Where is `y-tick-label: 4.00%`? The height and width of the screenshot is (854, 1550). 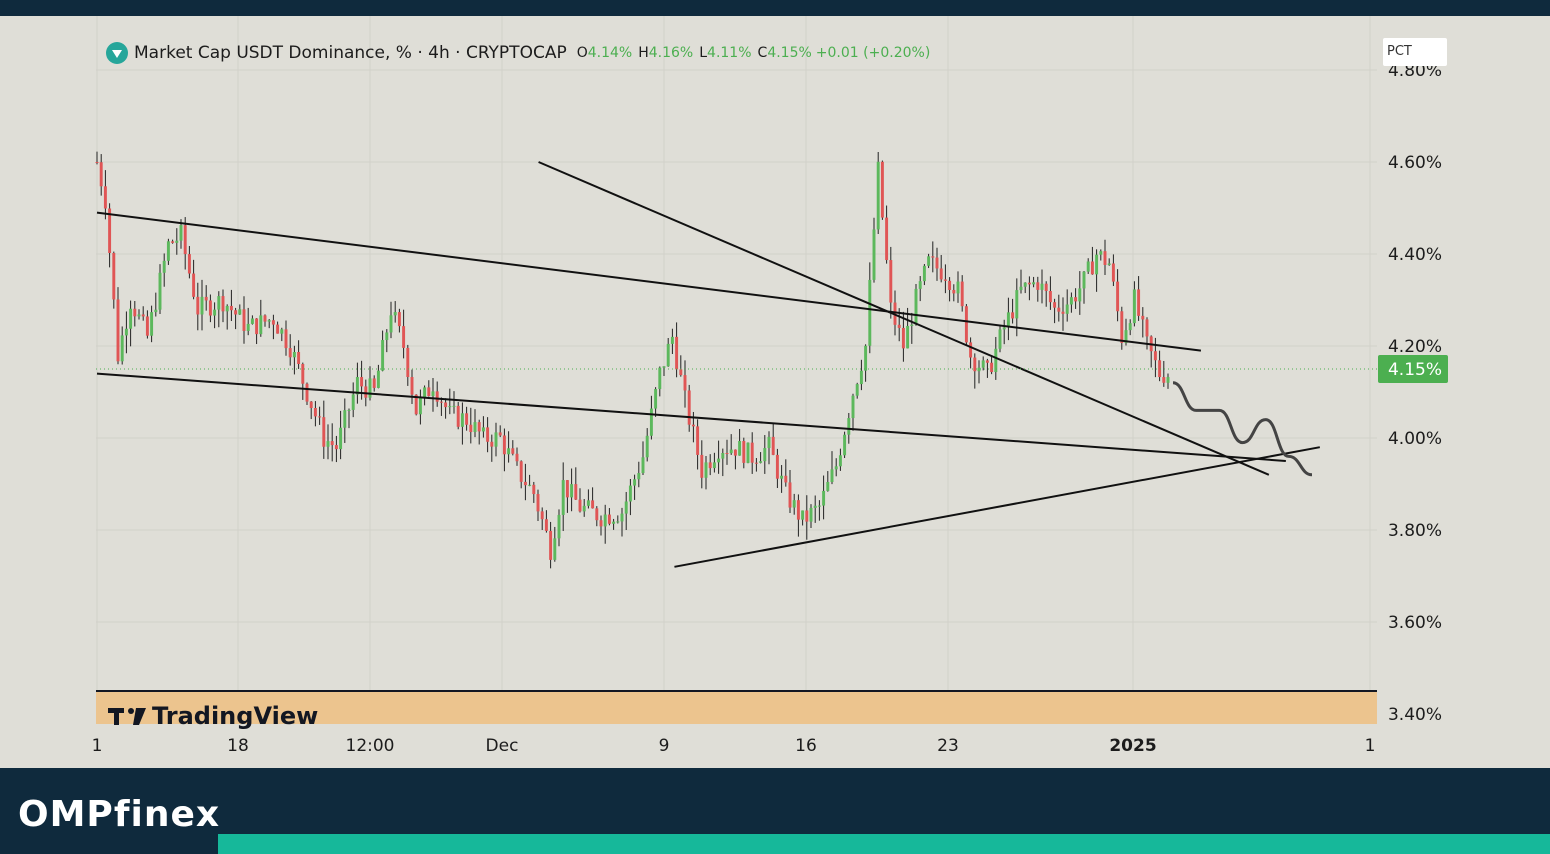 y-tick-label: 4.00% is located at coordinates (1415, 439).